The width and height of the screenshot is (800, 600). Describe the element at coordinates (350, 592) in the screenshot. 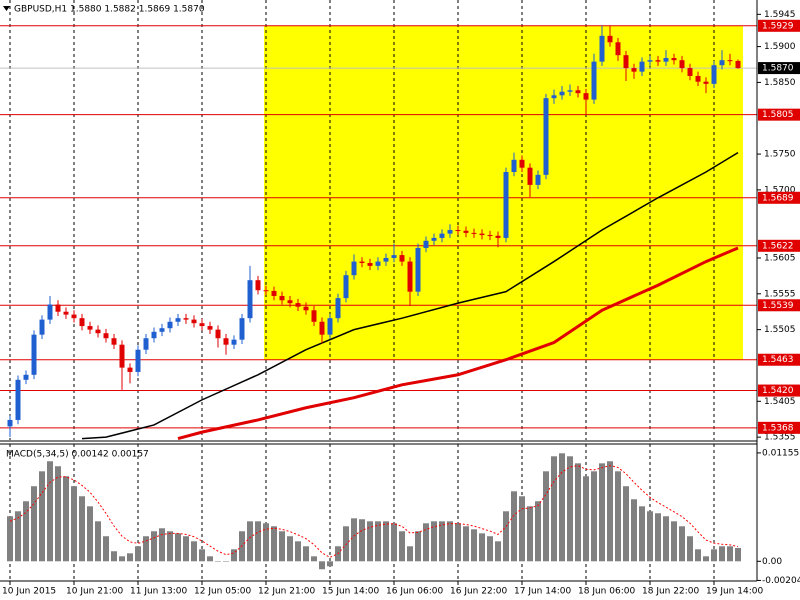

I see `x-tick-label: 15 Jun 14:00` at that location.